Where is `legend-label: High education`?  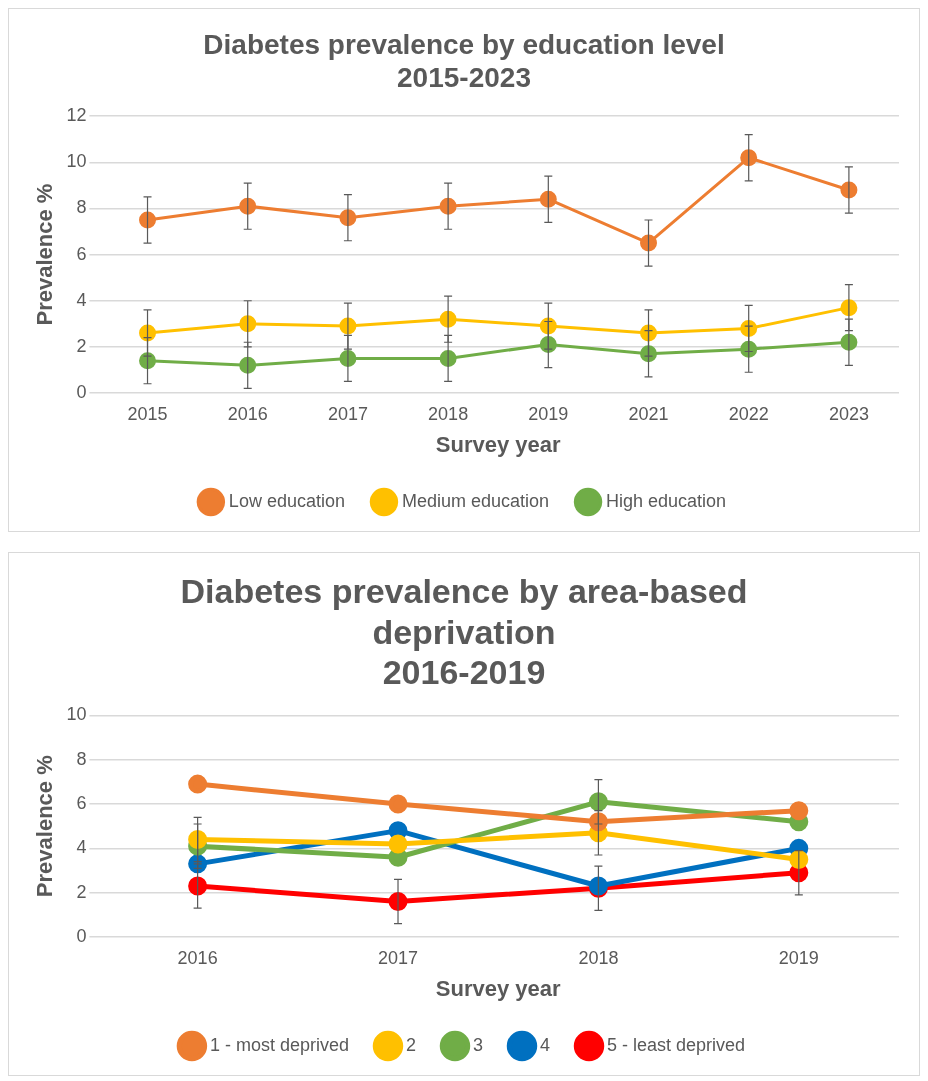
legend-label: High education is located at coordinates (666, 500).